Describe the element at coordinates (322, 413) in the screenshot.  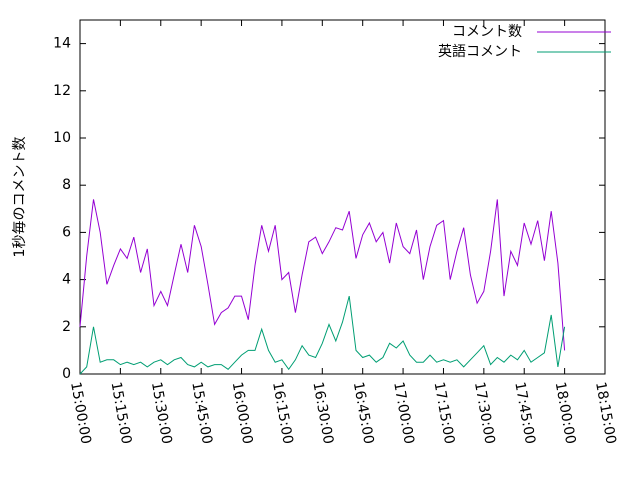
I see `x-tick-label: 16:30:00` at that location.